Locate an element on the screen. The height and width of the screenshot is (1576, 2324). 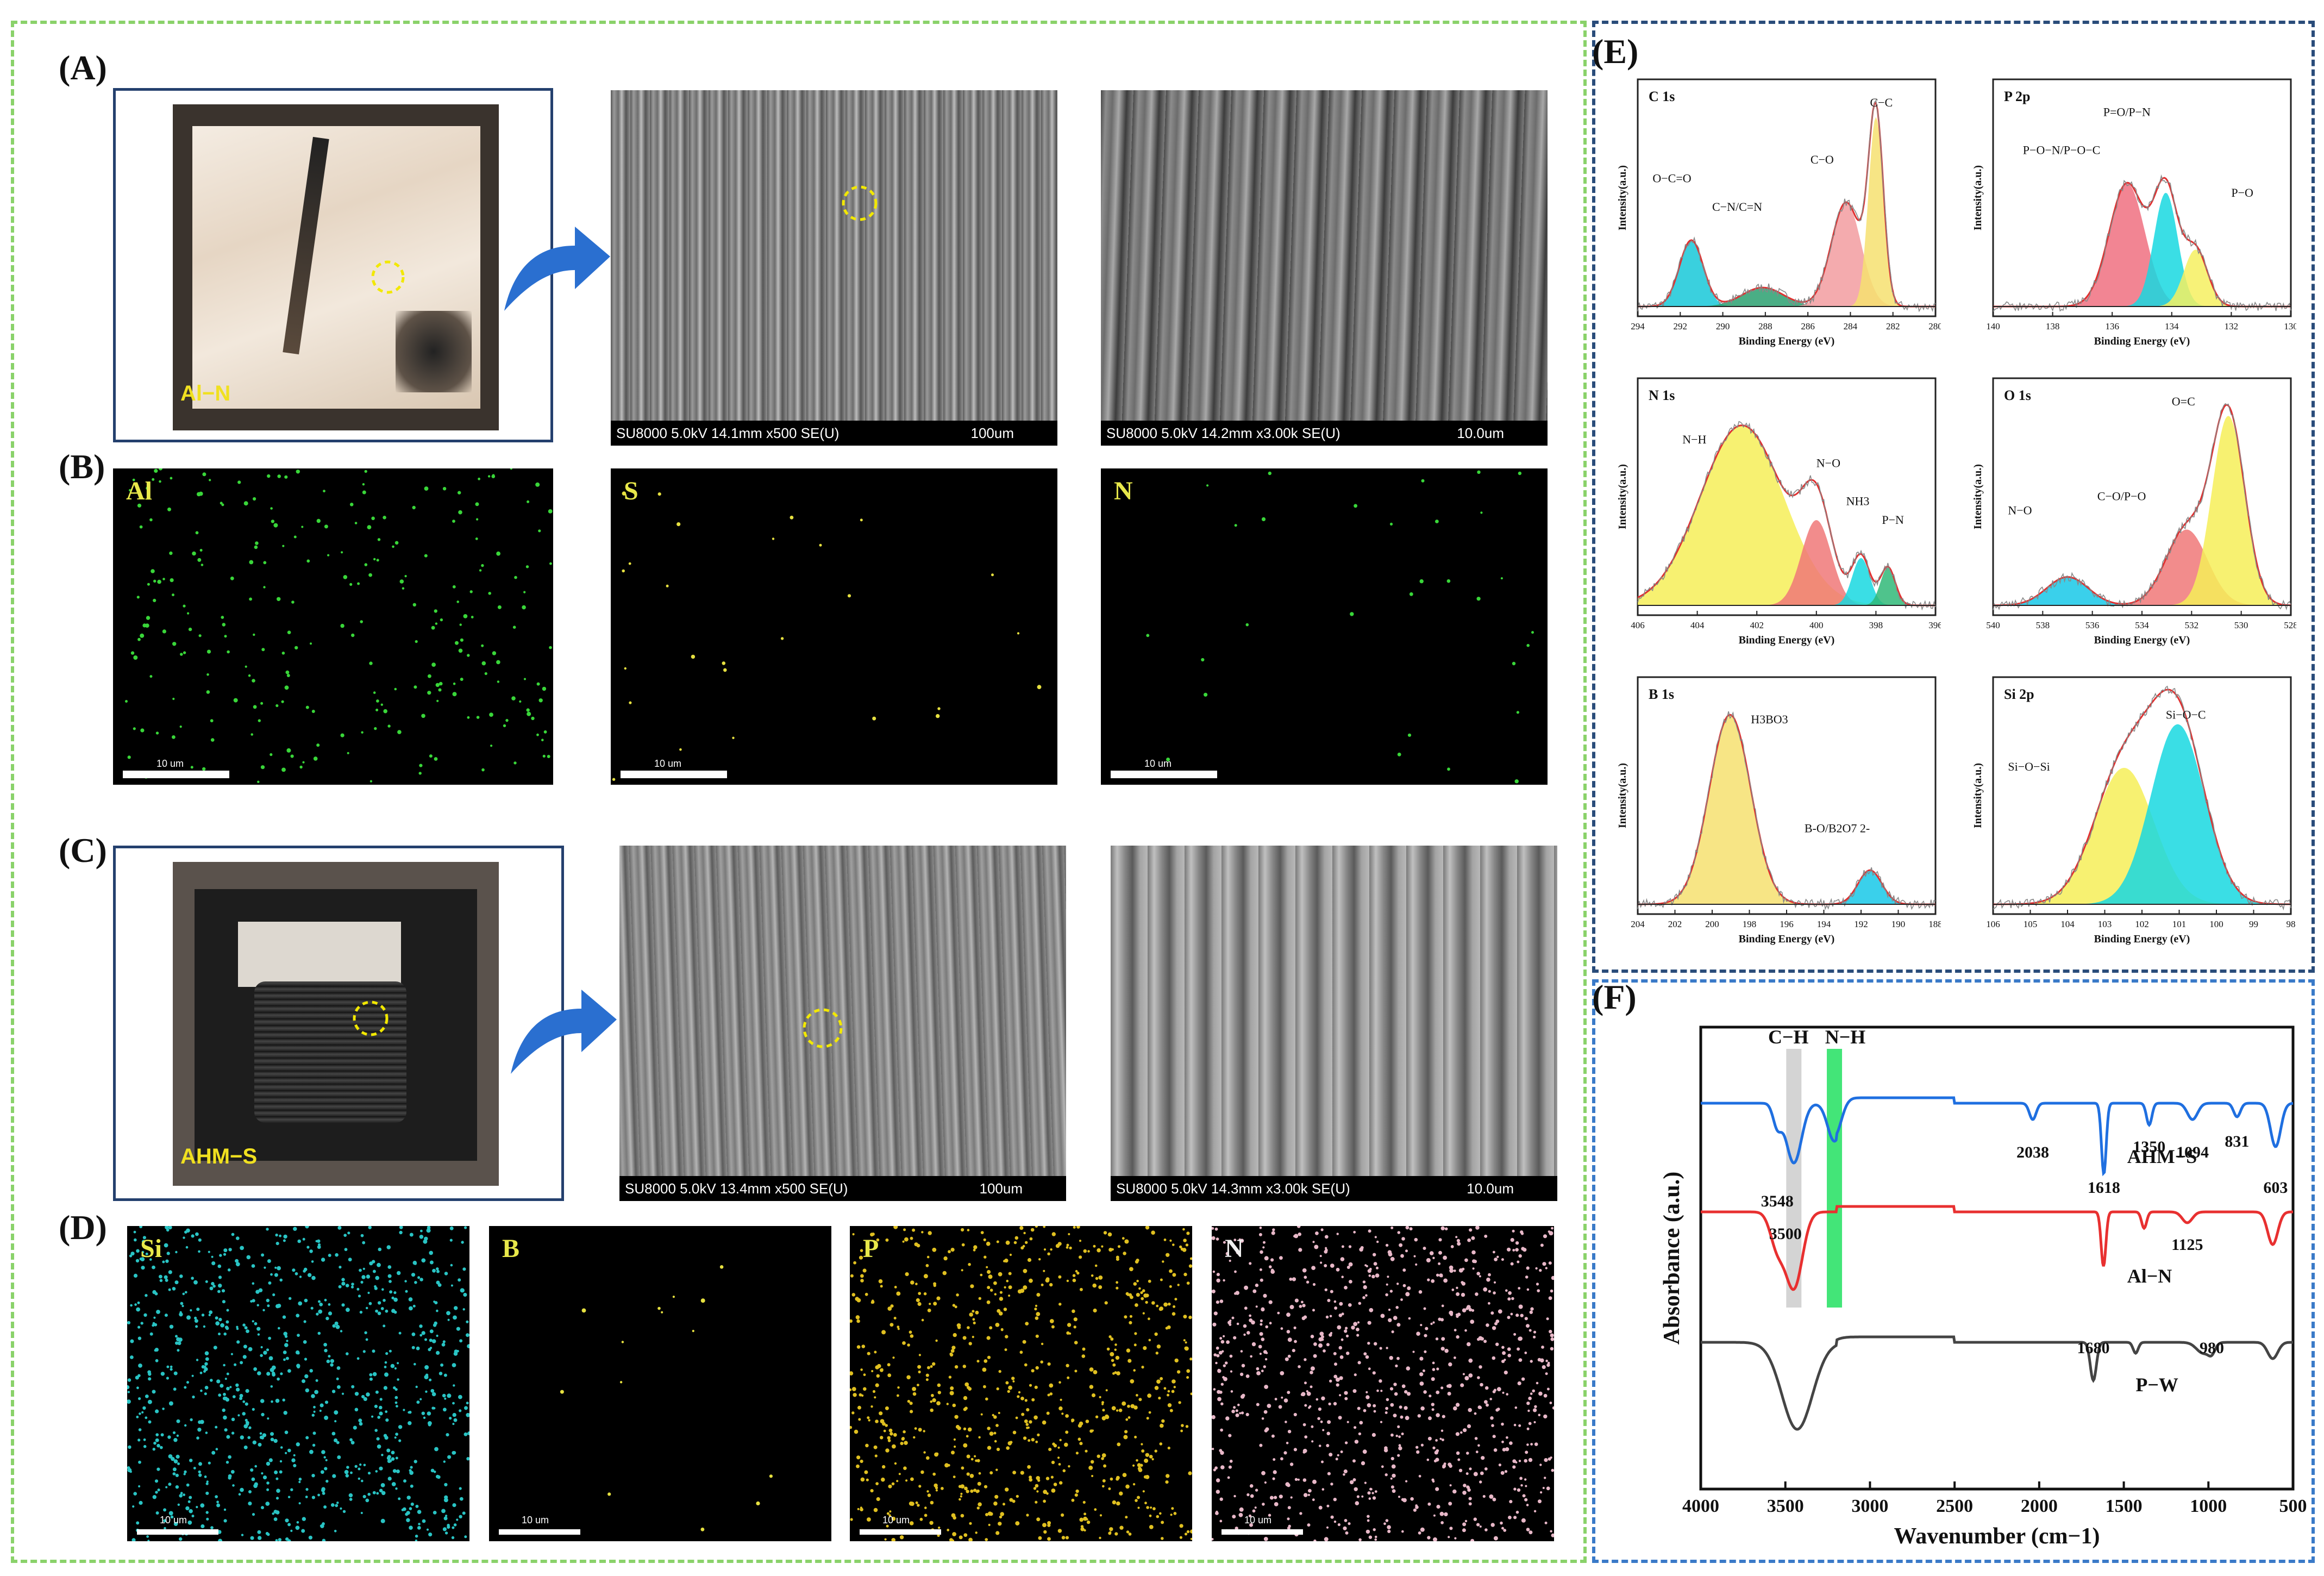
eds-map-al: Al 10 um is located at coordinates (333, 627).